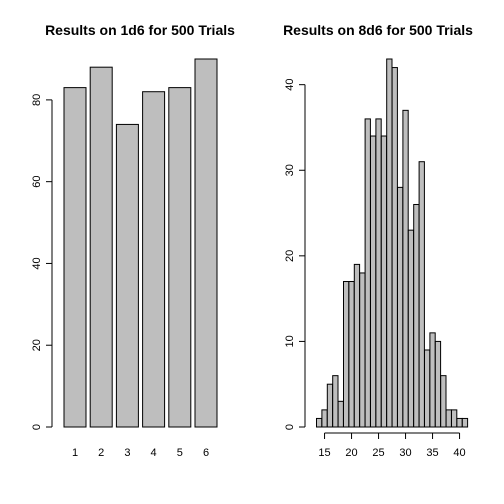  I want to click on y-tick-label-0-60: 60, so click(37, 182).